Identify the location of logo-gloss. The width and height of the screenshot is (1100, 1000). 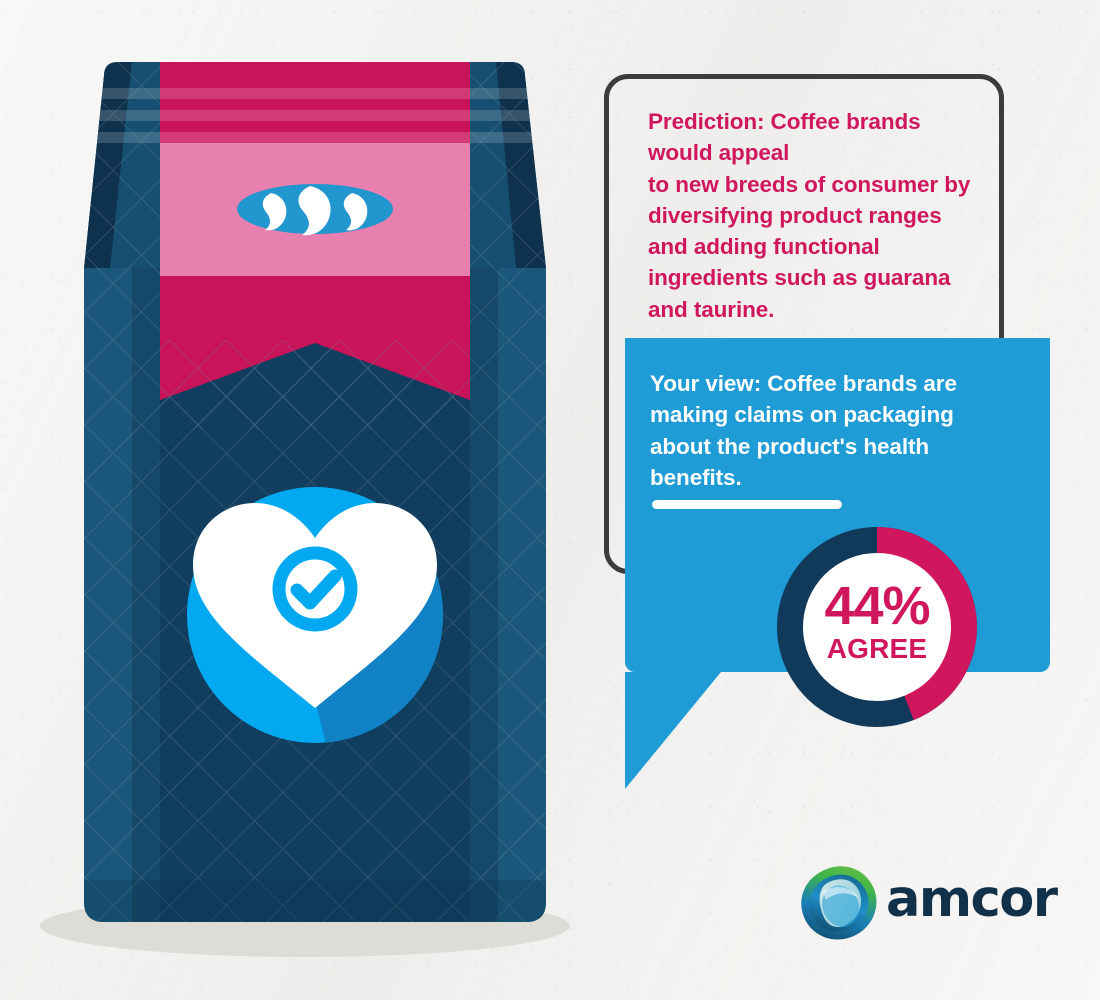
(840, 893).